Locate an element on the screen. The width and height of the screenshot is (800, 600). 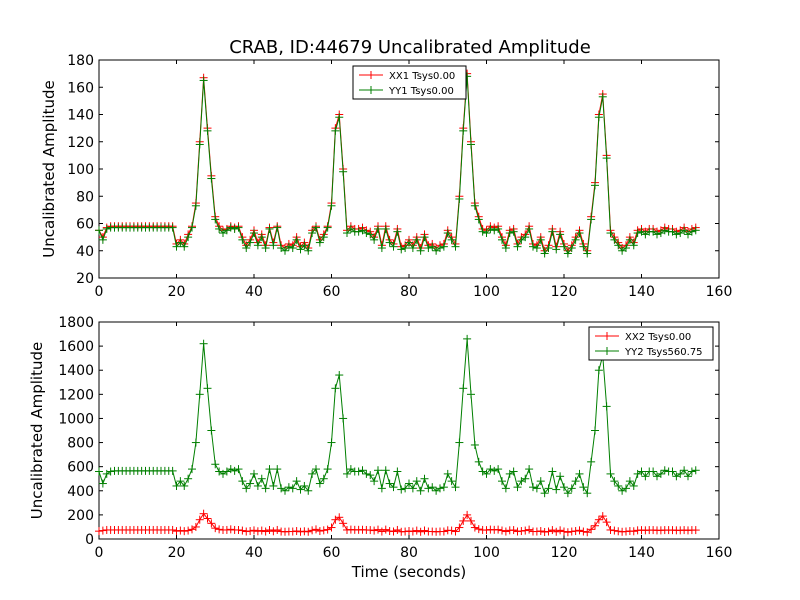
y-tick-label: 60 is located at coordinates (85, 225).